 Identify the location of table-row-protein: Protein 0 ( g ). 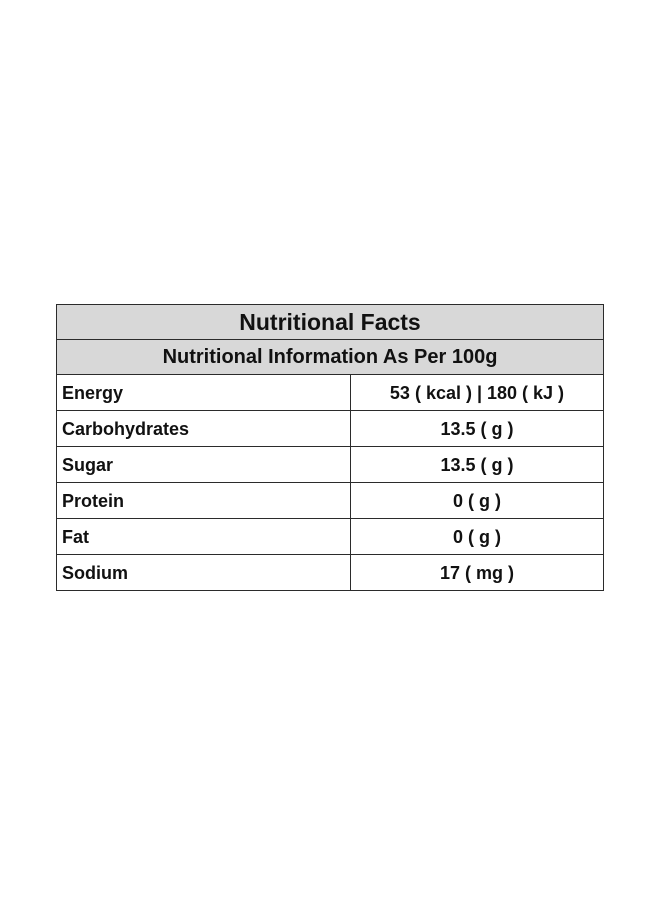
(330, 500).